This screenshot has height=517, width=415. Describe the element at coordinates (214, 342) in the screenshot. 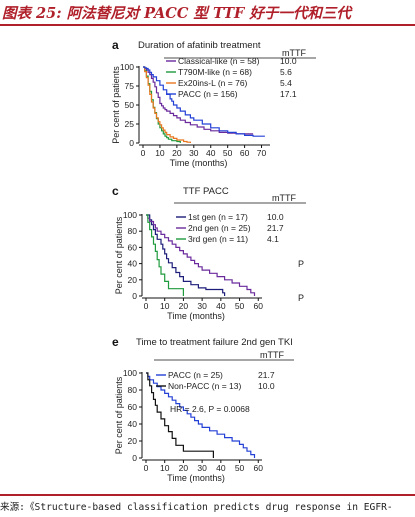

I see `panel-title: Time to treatment failure 2nd gen TKI` at that location.